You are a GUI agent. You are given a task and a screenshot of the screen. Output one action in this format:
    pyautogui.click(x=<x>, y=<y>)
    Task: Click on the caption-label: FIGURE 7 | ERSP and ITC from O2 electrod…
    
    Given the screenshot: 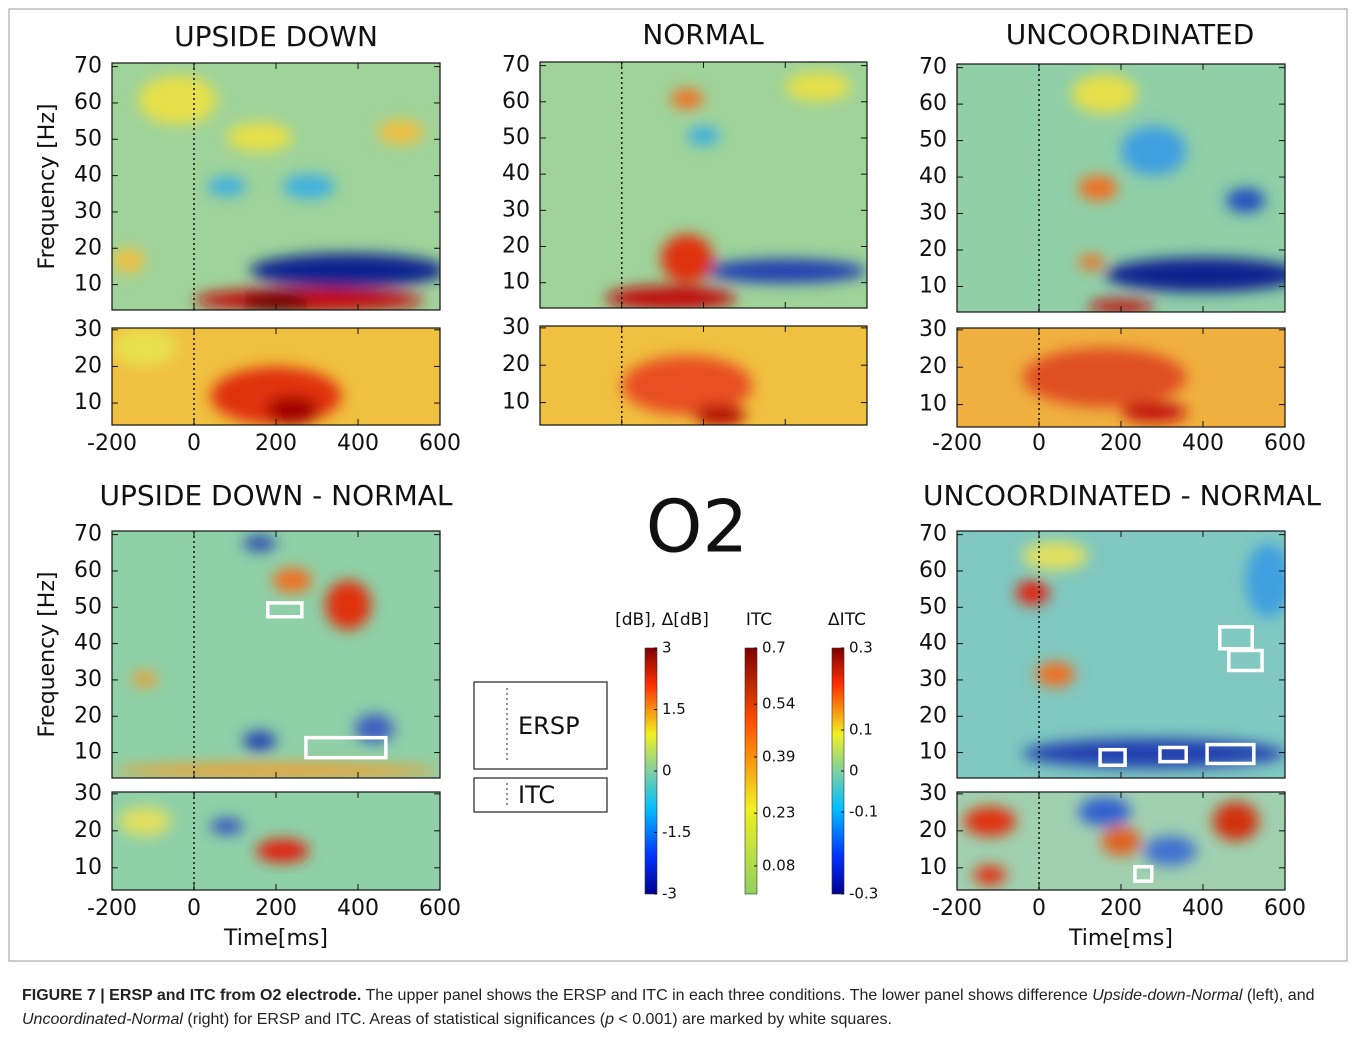 What is the action you would take?
    pyautogui.click(x=192, y=995)
    